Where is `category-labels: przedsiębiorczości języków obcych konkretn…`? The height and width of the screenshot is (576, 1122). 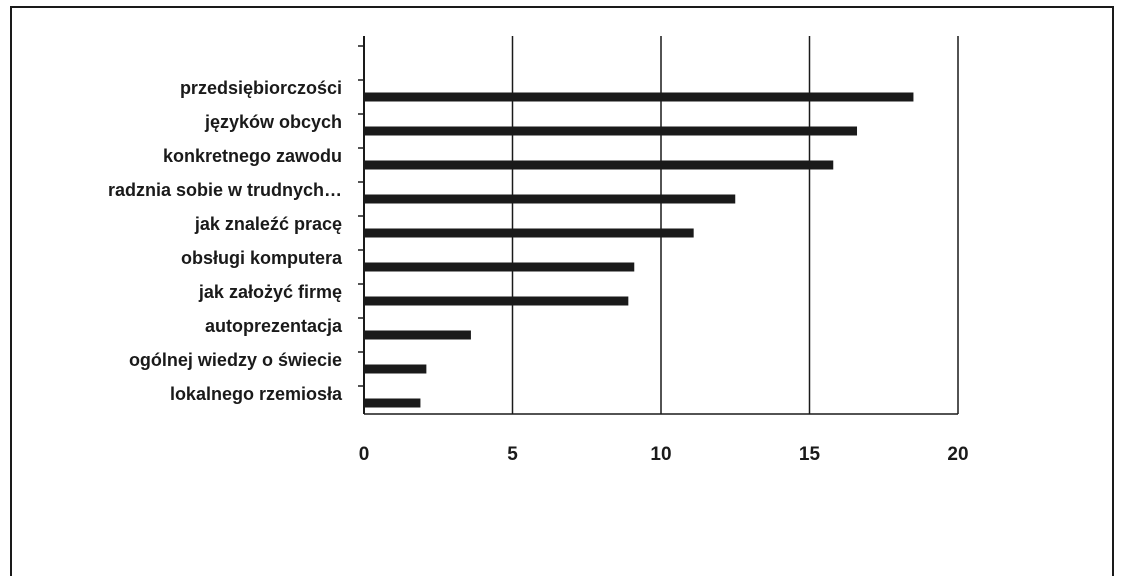 category-labels: przedsiębiorczości języków obcych konkretn… is located at coordinates (225, 241).